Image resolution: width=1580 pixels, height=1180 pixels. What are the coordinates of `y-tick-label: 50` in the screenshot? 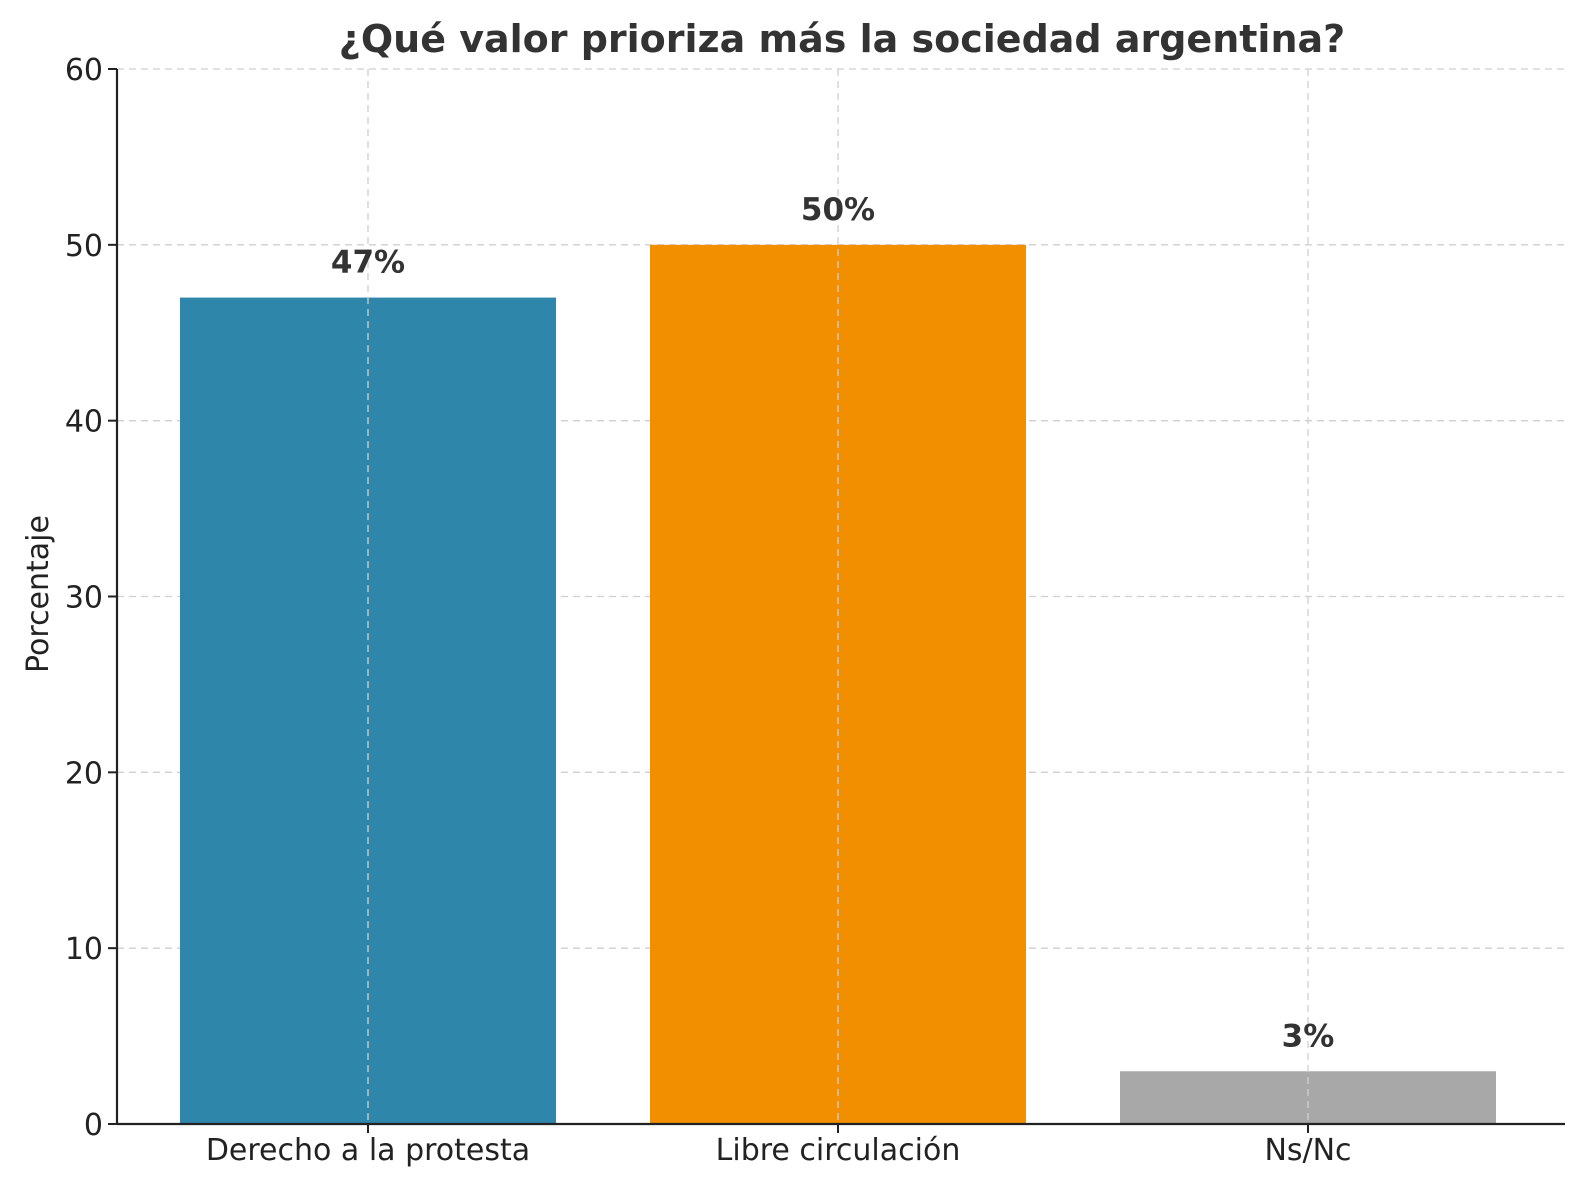 It's located at (84, 246).